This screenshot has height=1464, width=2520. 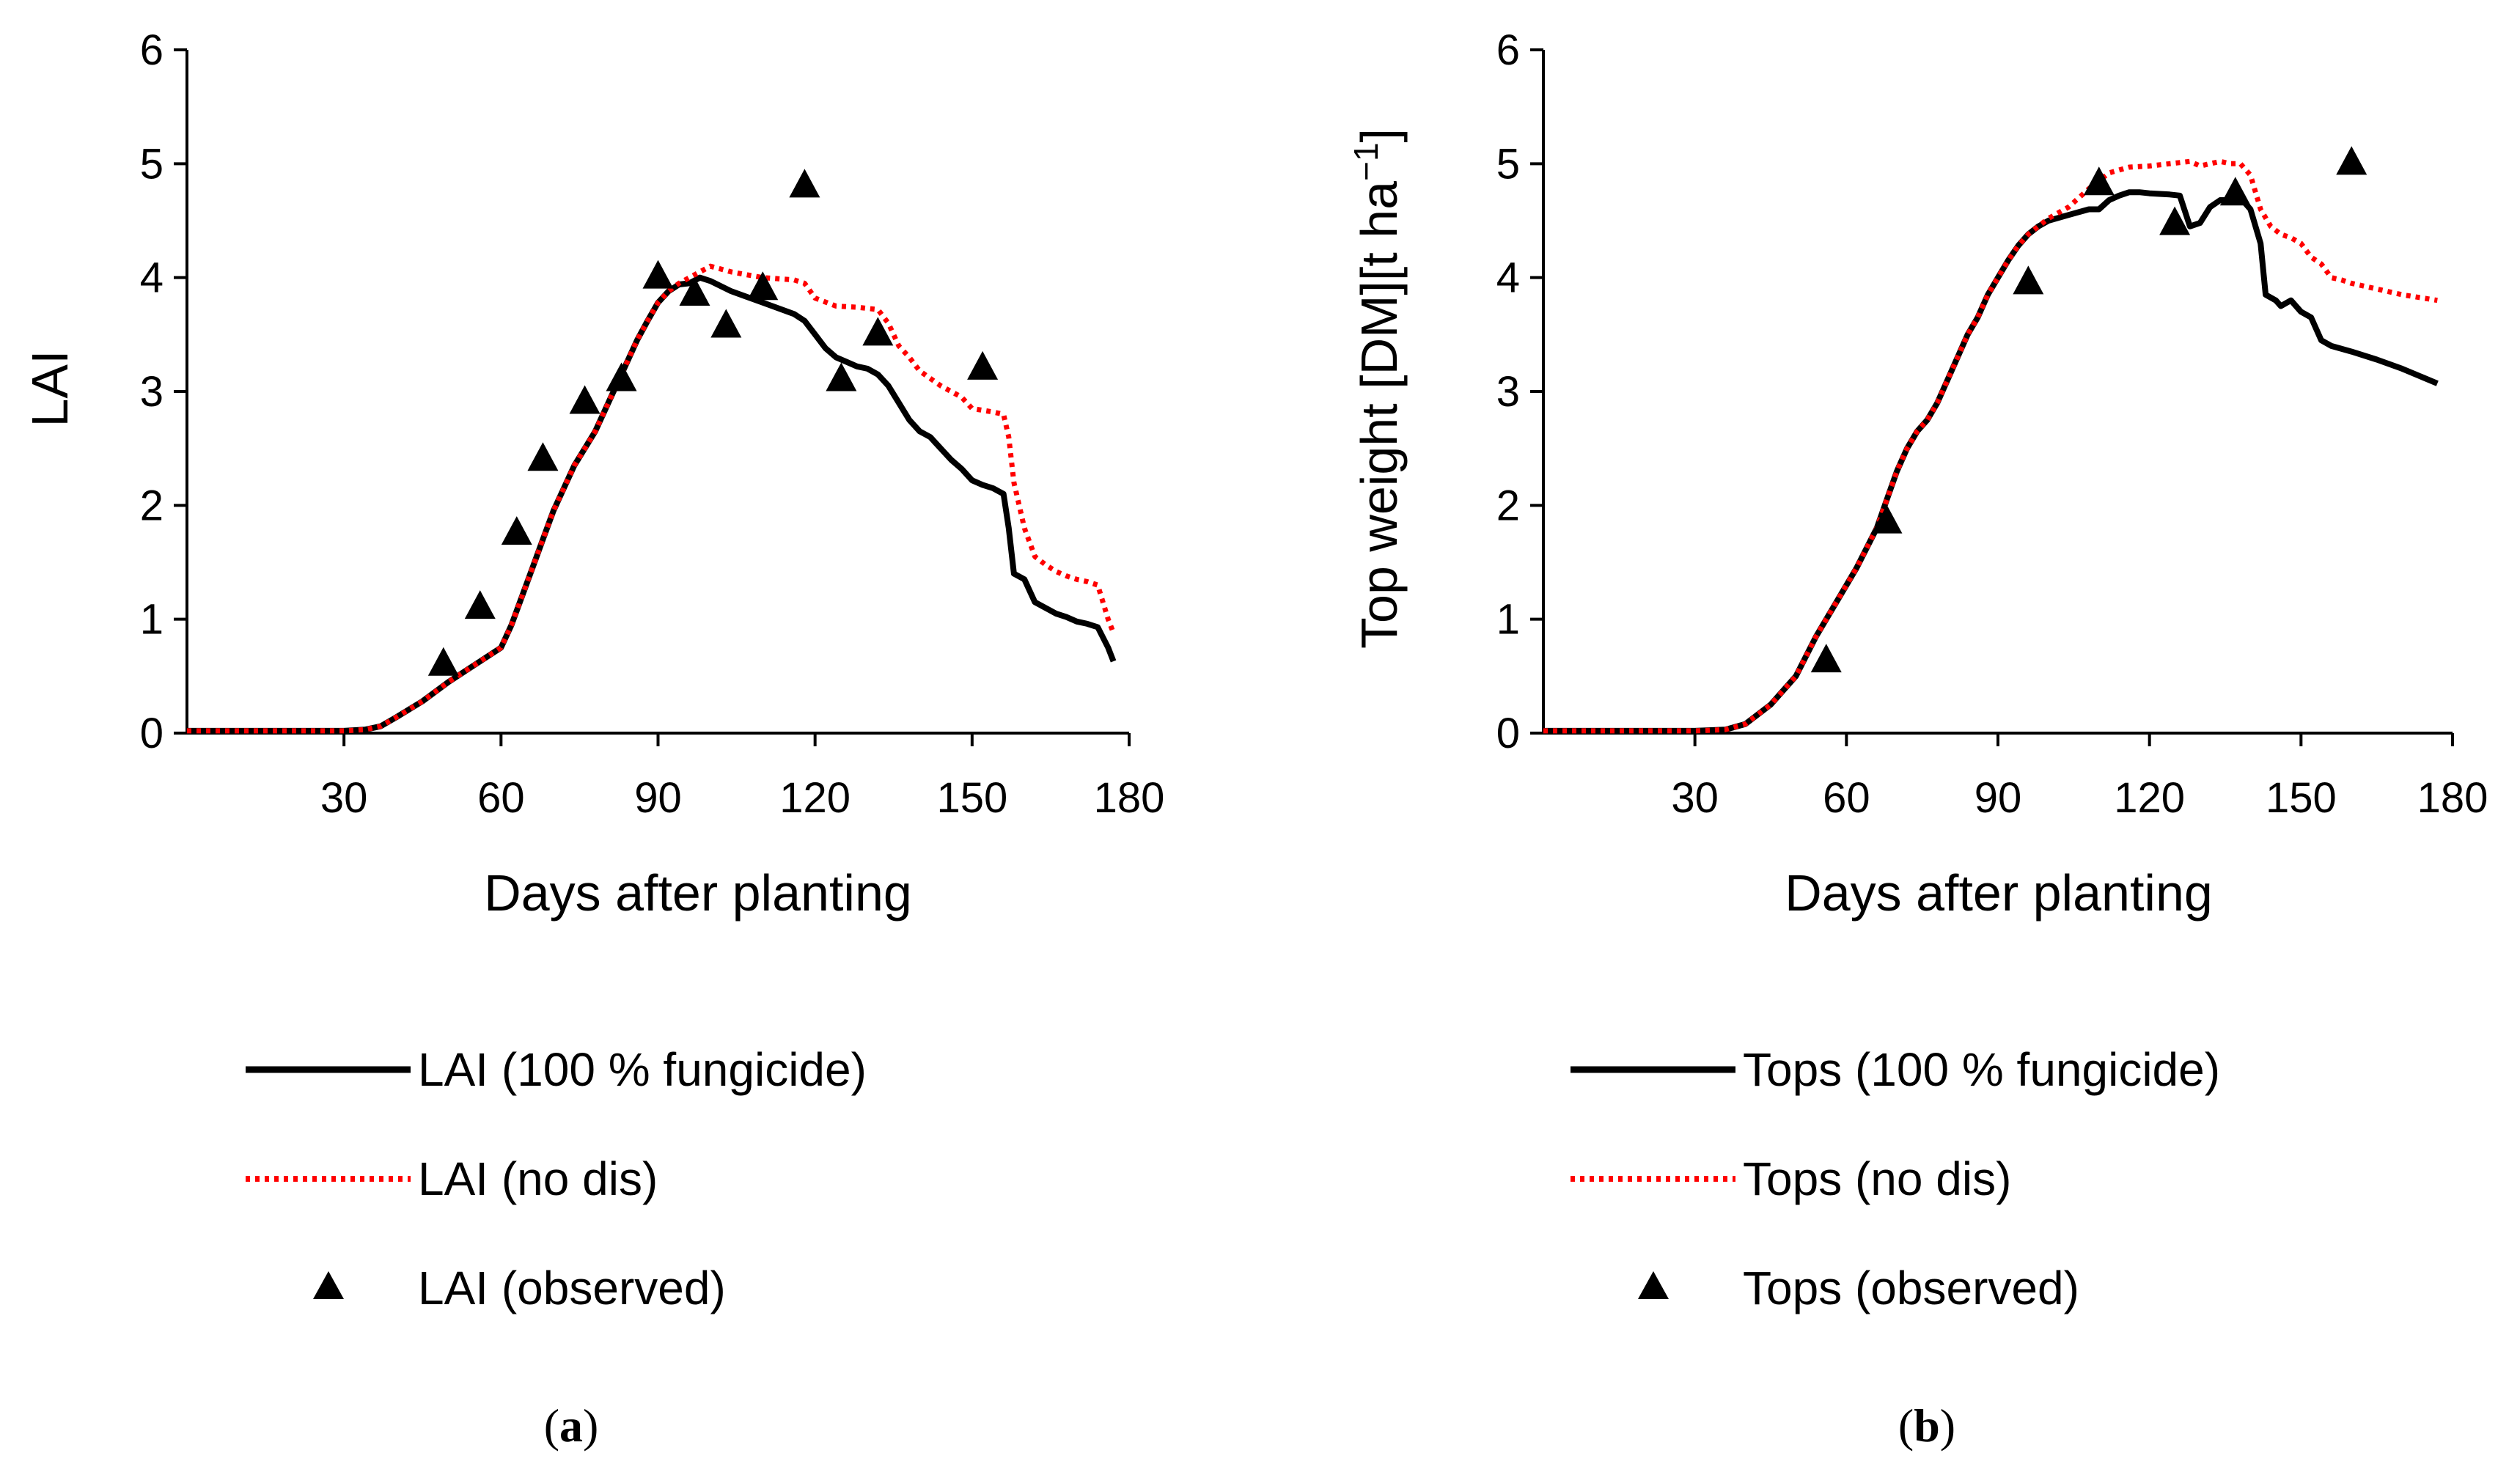 What do you see at coordinates (571, 1425) in the screenshot?
I see `panel-a-caption: (a)` at bounding box center [571, 1425].